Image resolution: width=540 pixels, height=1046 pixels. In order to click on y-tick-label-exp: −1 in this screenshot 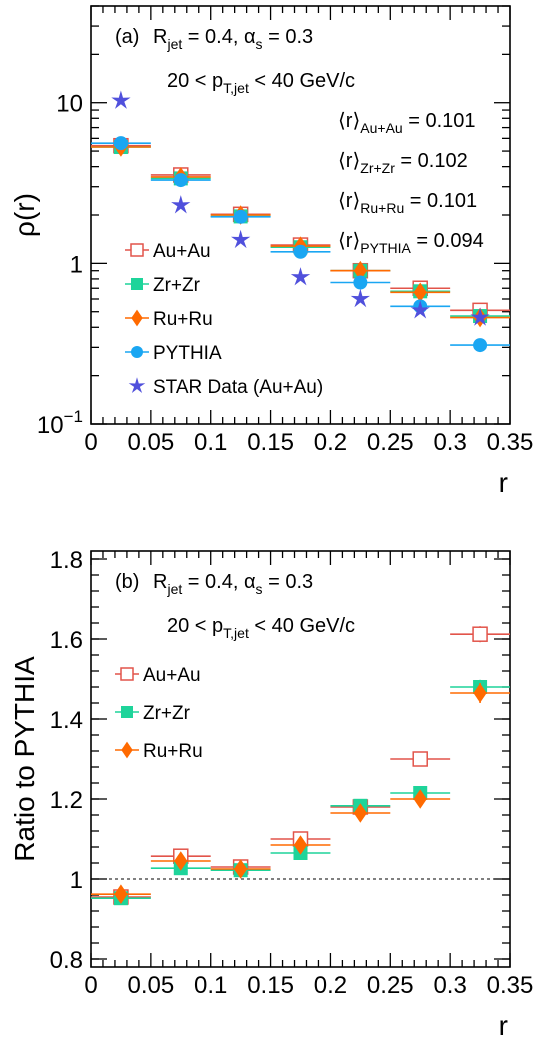, I will do `click(73, 416)`.